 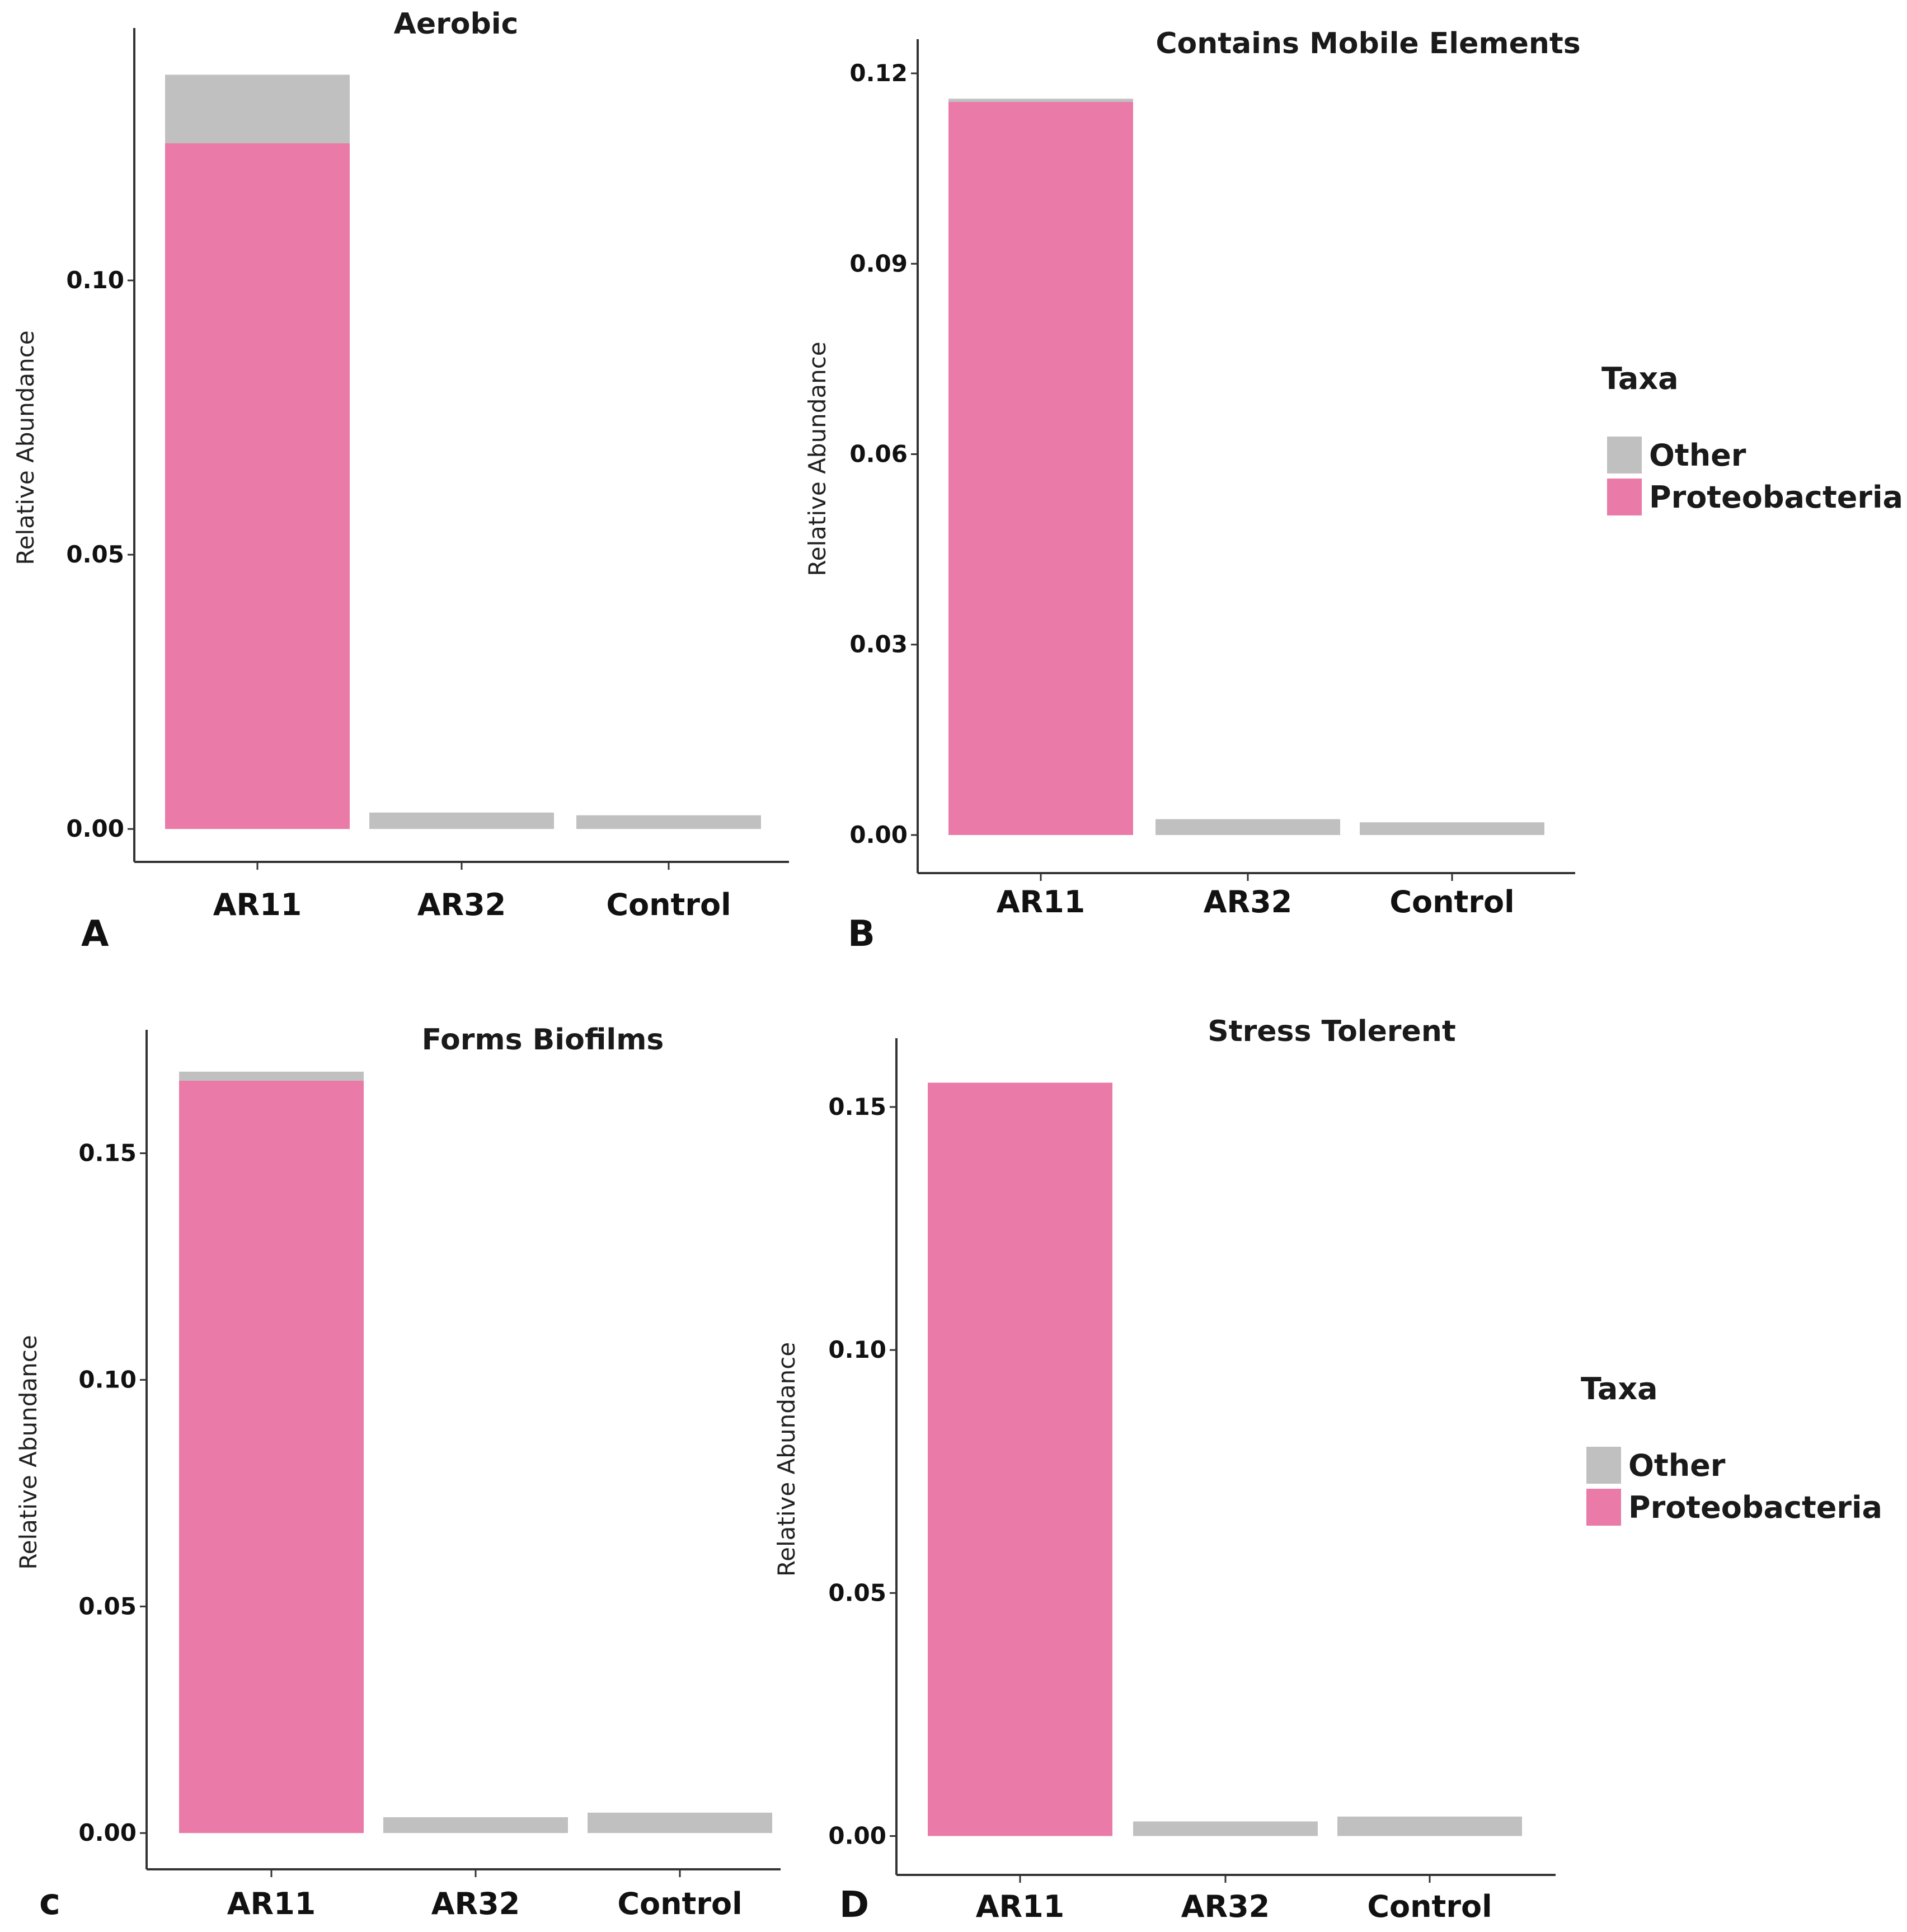 I want to click on chart-title: Stress Tolerent, so click(x=1331, y=1031).